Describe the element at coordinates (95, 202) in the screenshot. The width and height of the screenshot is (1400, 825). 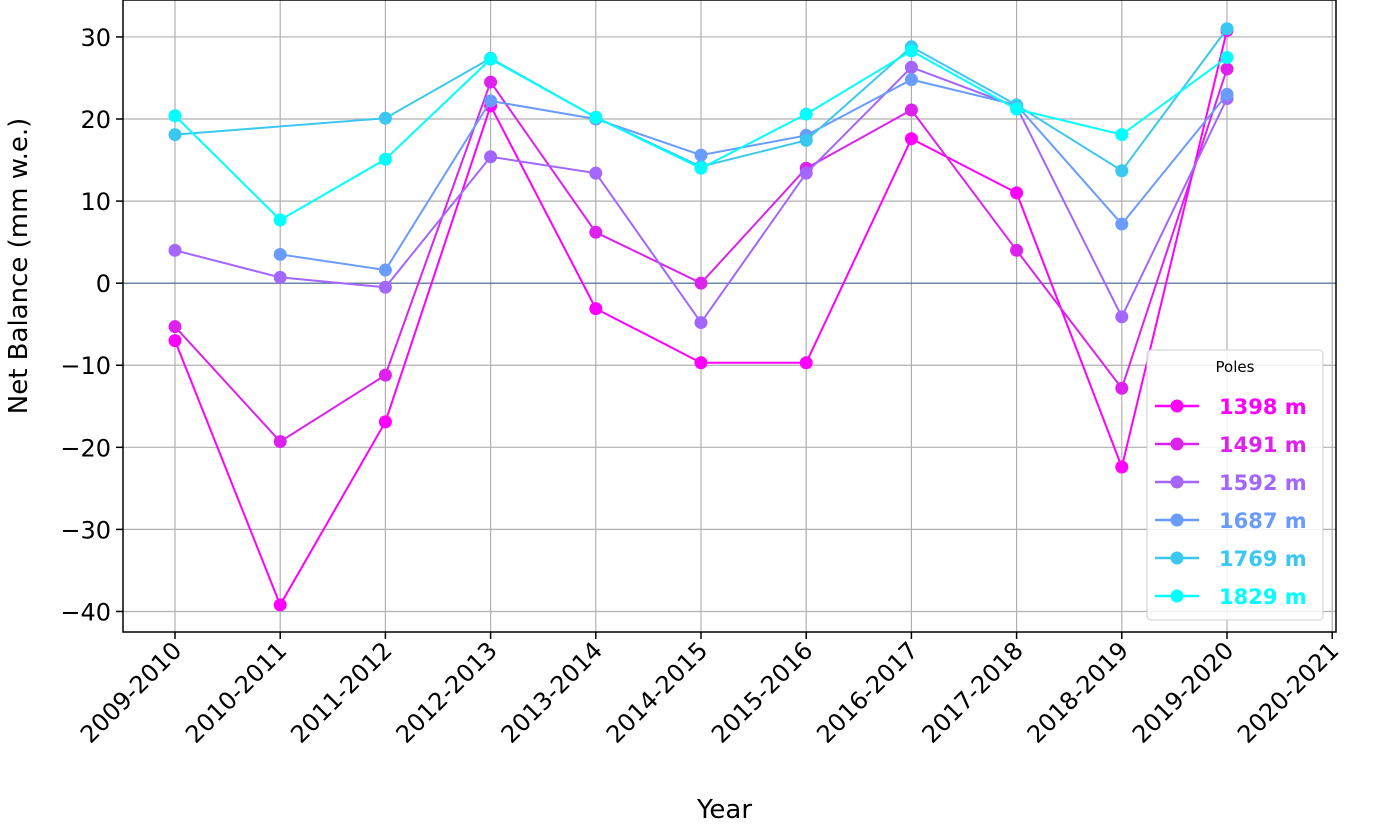
I see `y-tick-label: 10` at that location.